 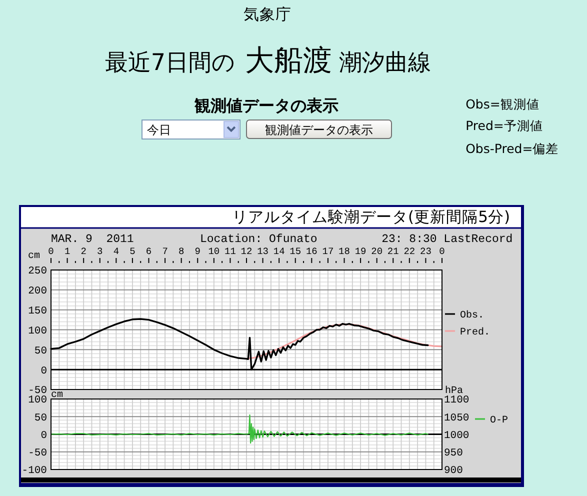 What do you see at coordinates (37, 454) in the screenshot?
I see `y-tick-label: -50` at bounding box center [37, 454].